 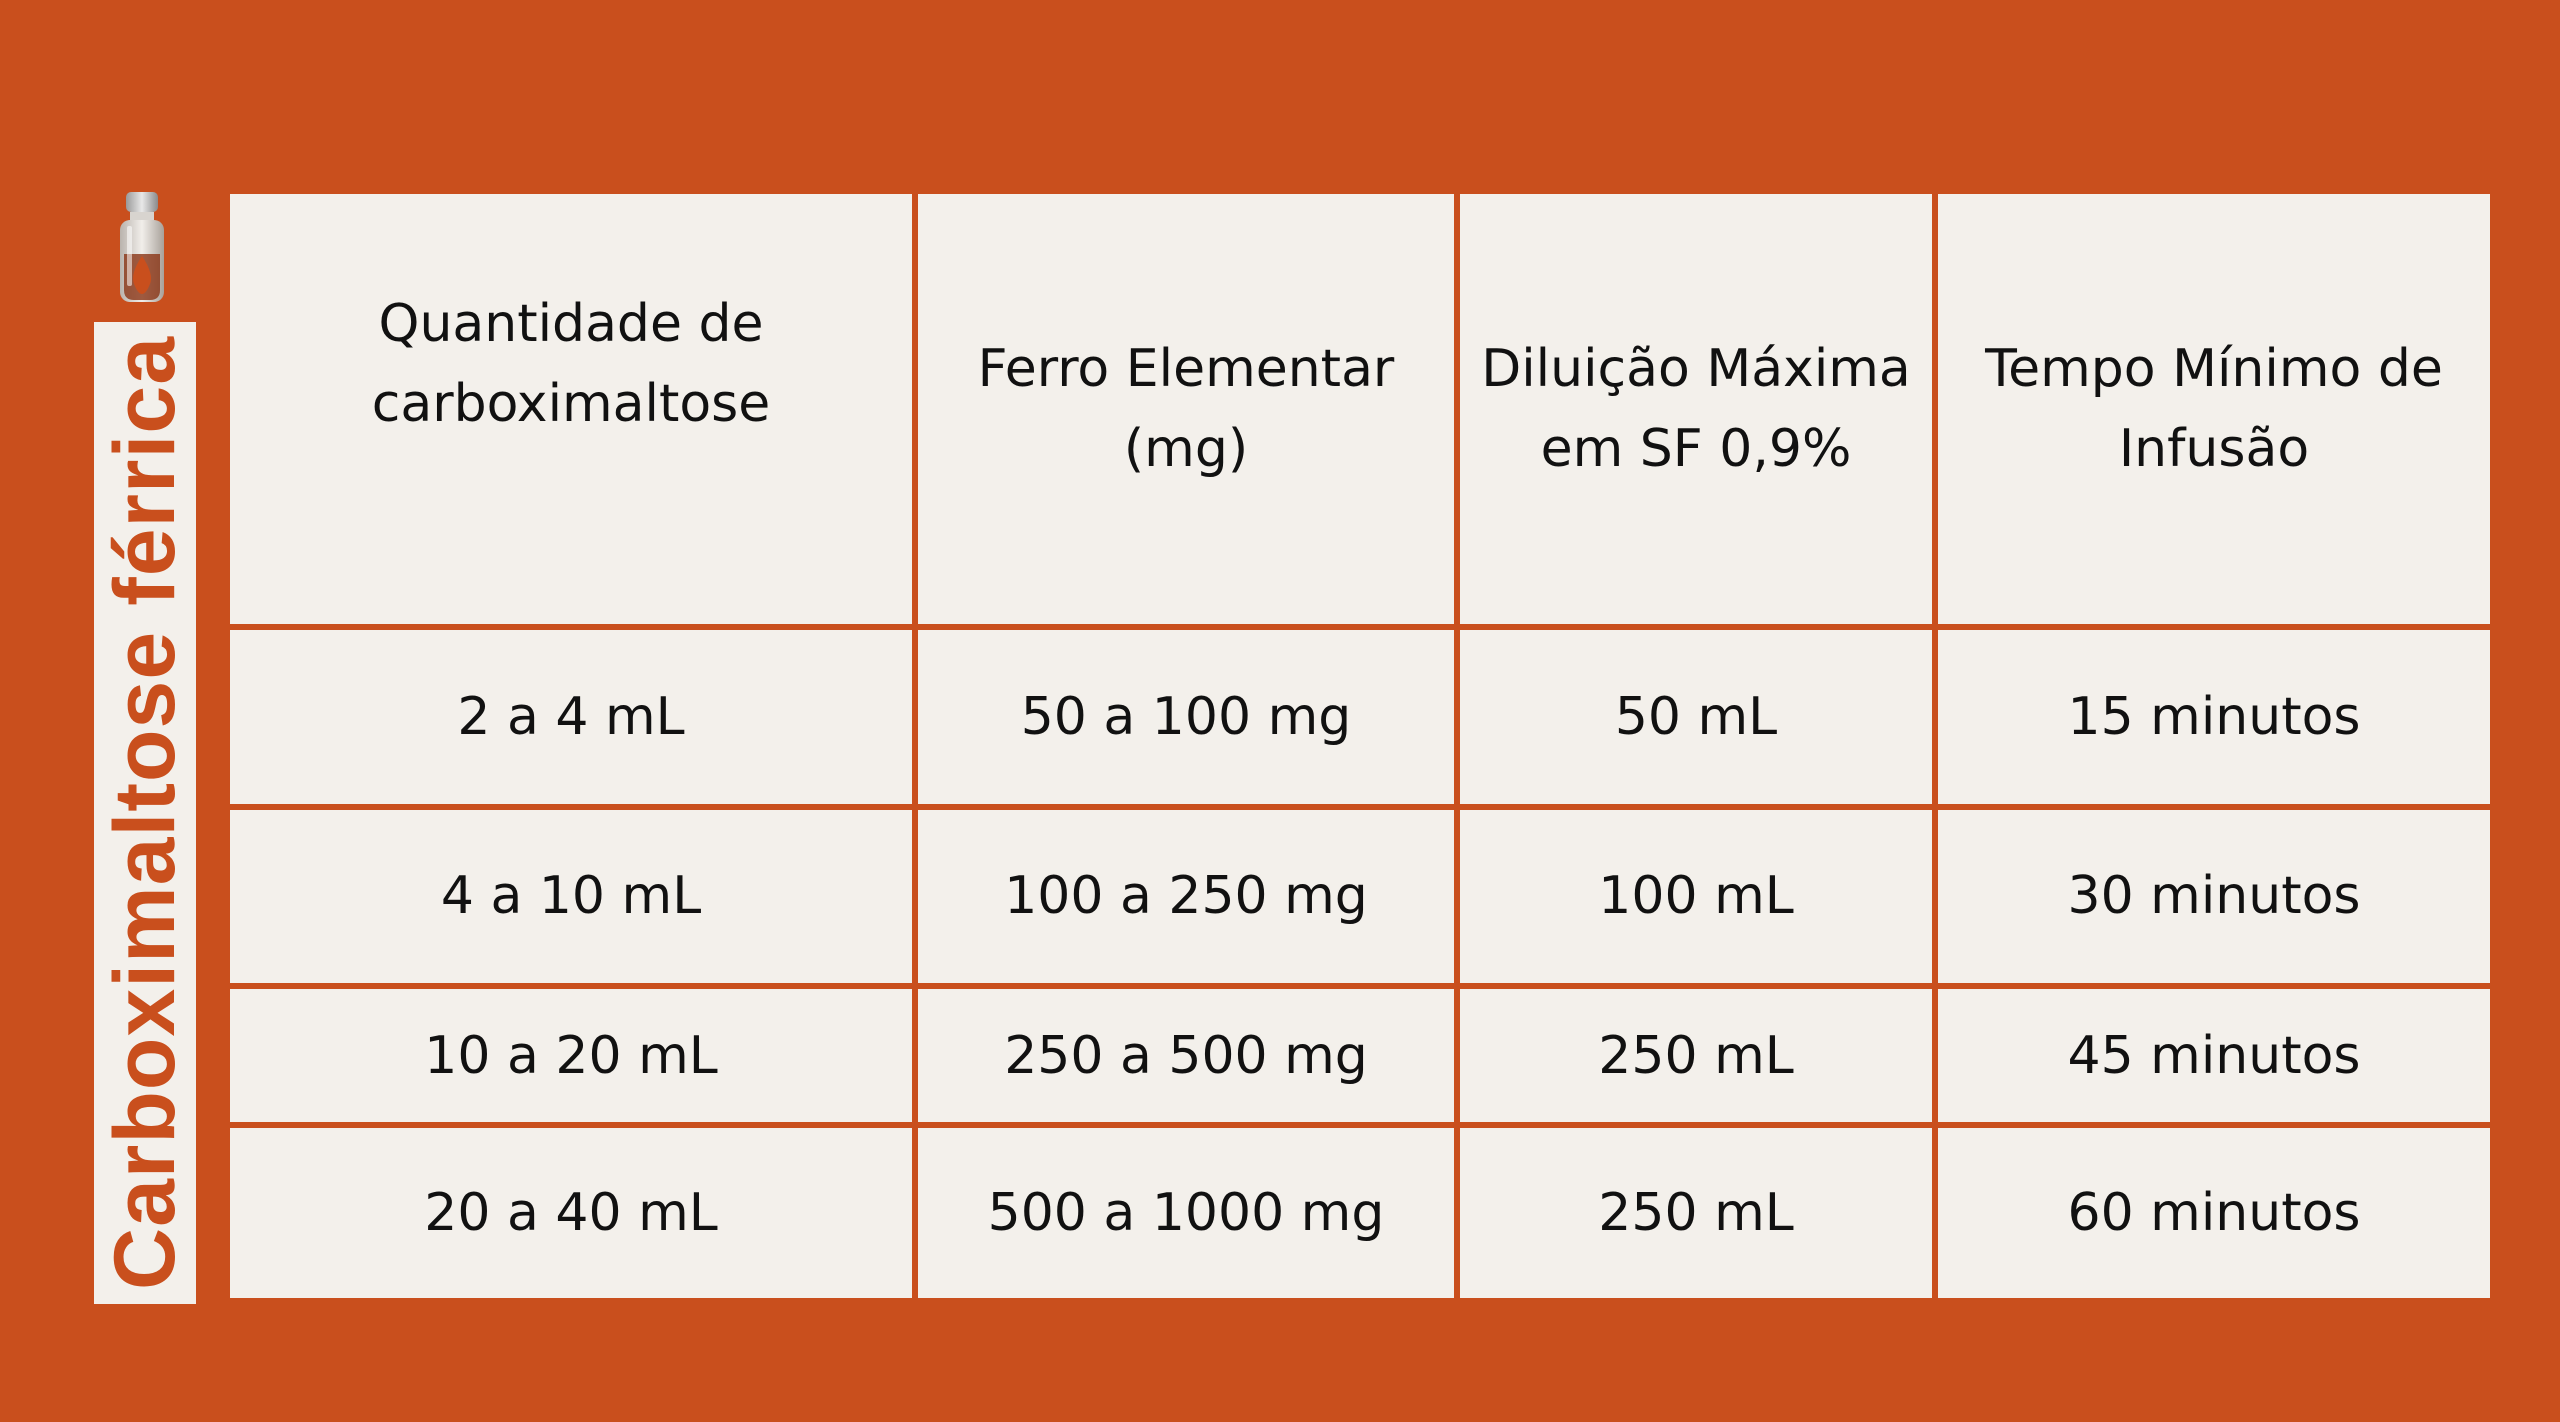 I want to click on cell-ferro: 100 a 250 mg, so click(x=1186, y=896).